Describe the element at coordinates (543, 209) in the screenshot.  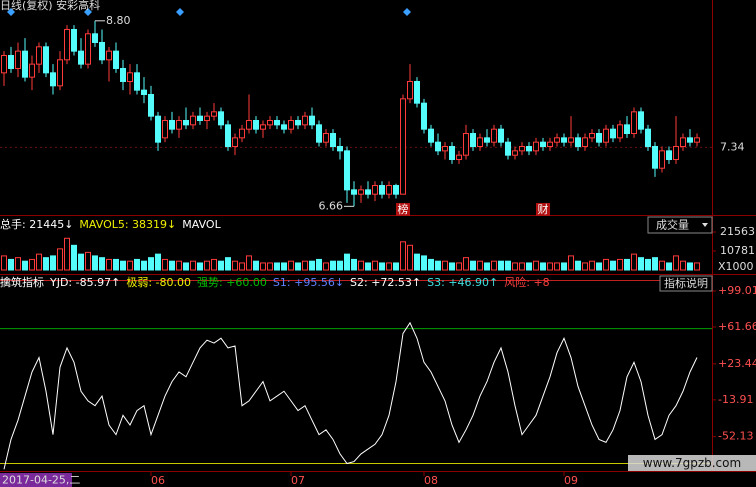
I see `event-tag` at that location.